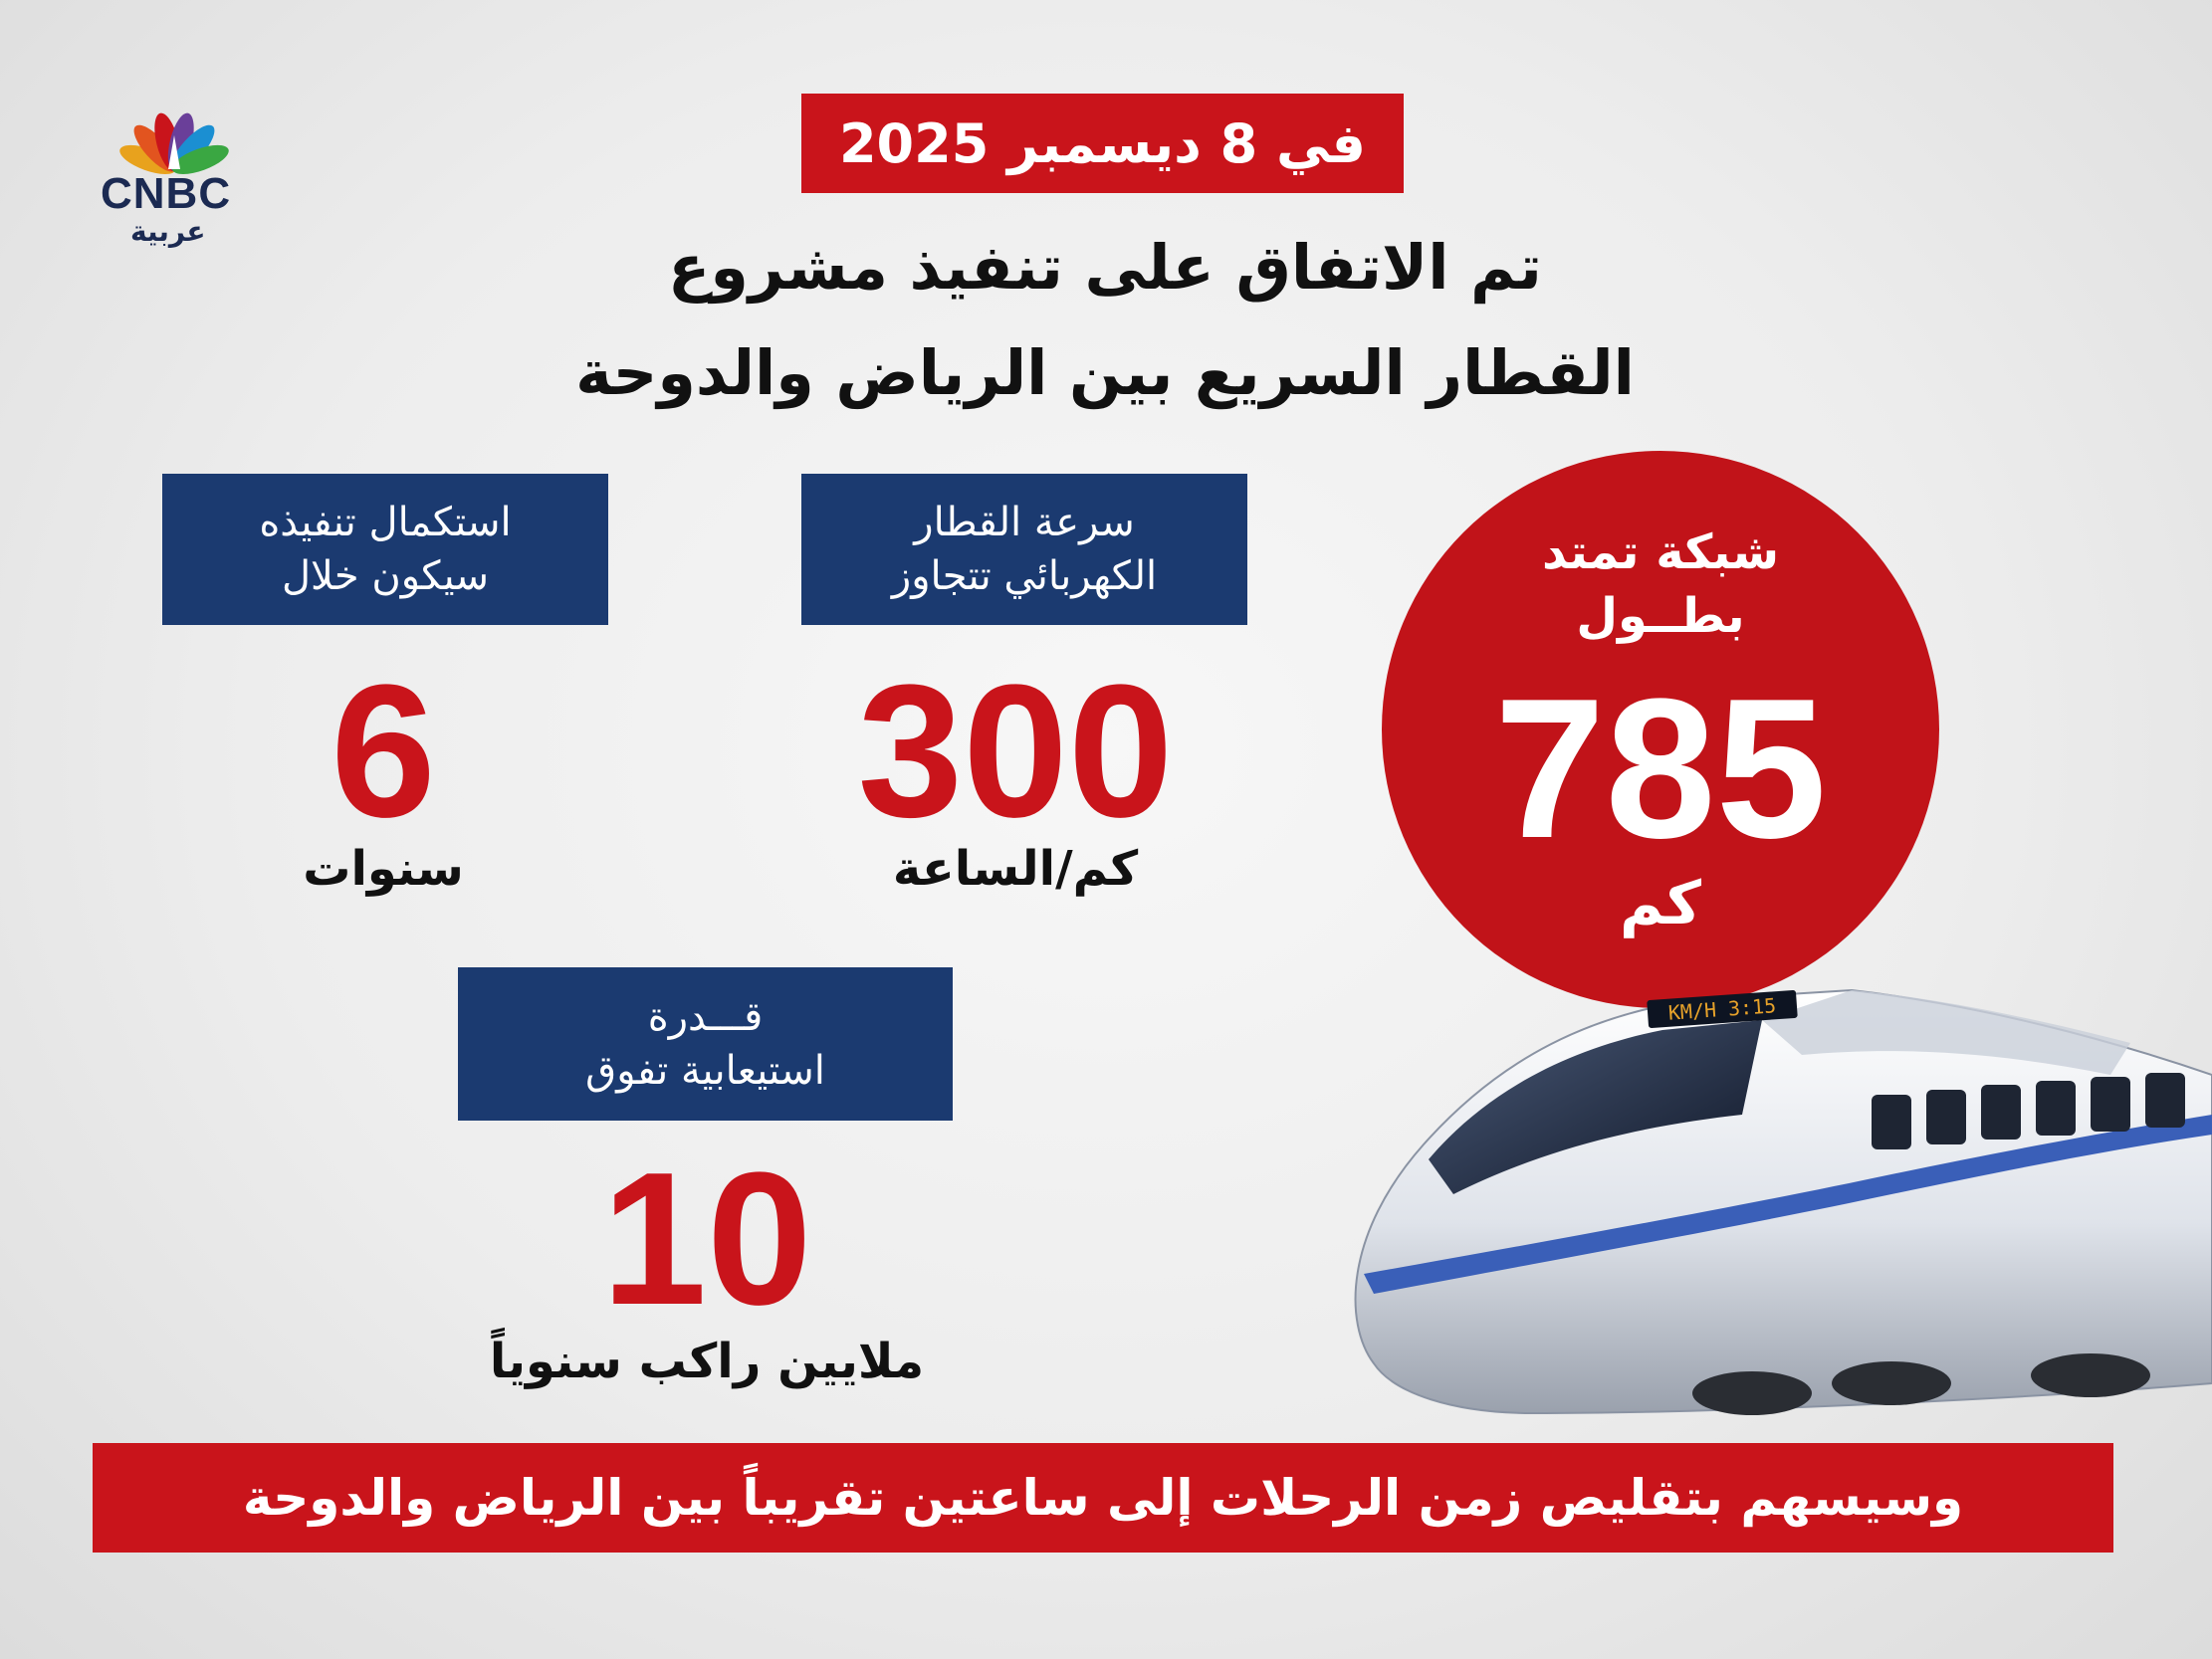 Image resolution: width=2212 pixels, height=1659 pixels. What do you see at coordinates (1015, 869) in the screenshot?
I see `speed-unit: كم/الساعة` at bounding box center [1015, 869].